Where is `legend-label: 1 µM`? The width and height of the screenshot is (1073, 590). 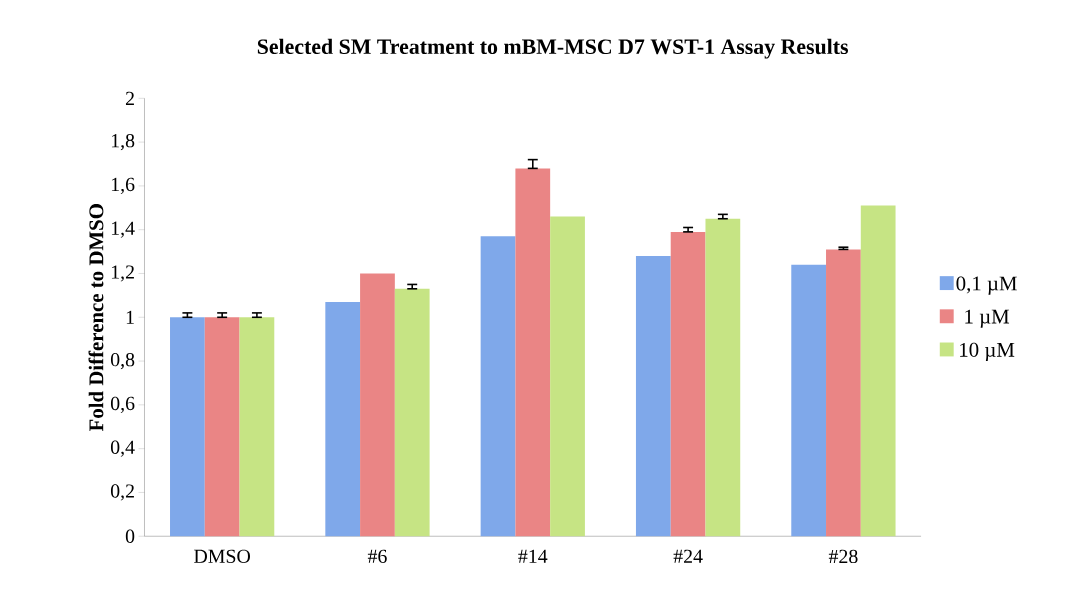 legend-label: 1 µM is located at coordinates (987, 318).